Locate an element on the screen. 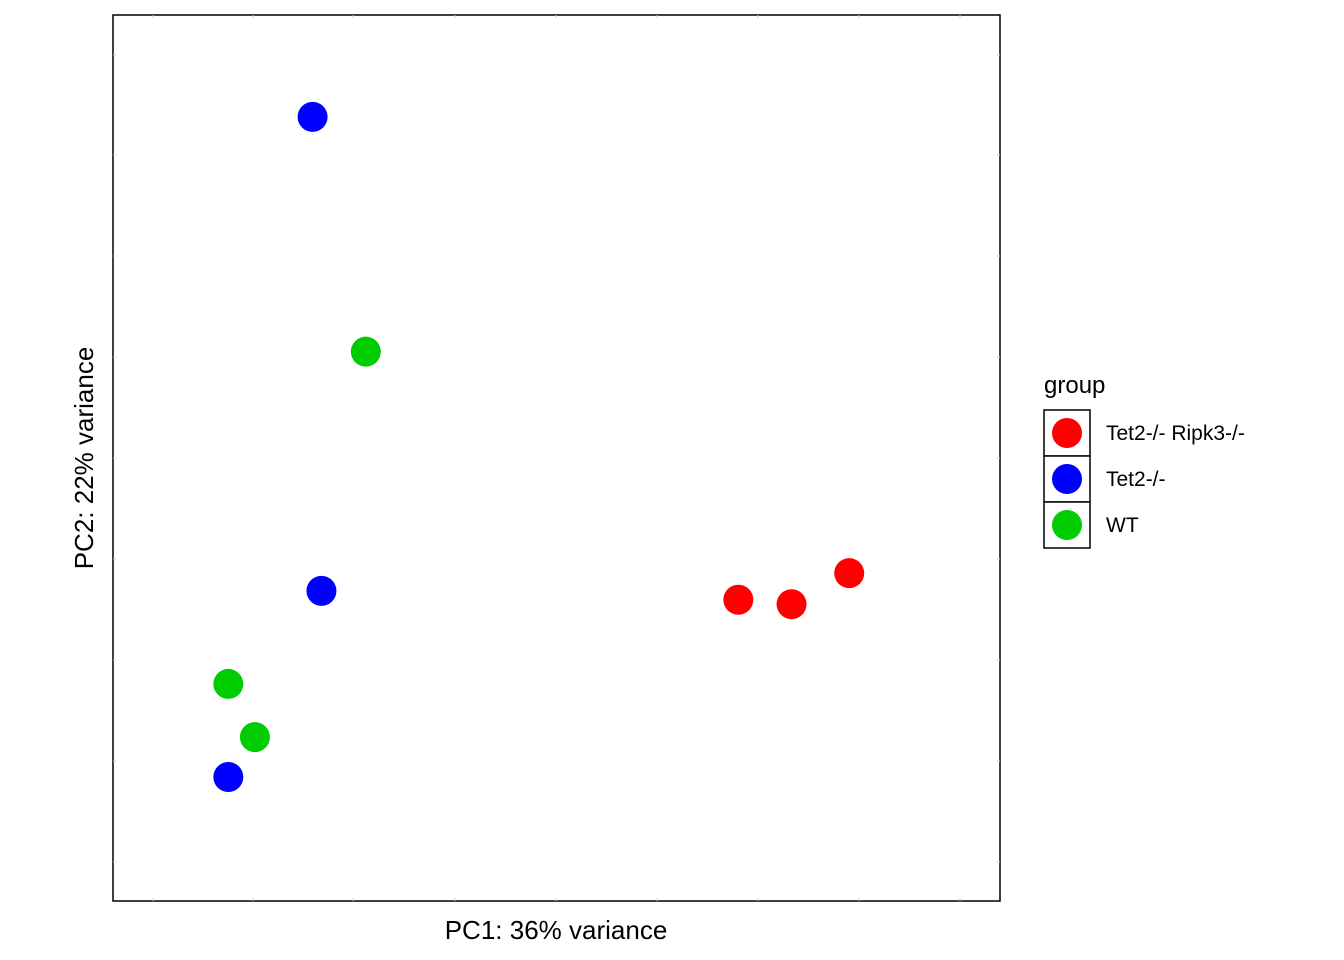 This screenshot has width=1344, height=960. legend-label: Tet2-/- Ripk3-/- is located at coordinates (1175, 433).